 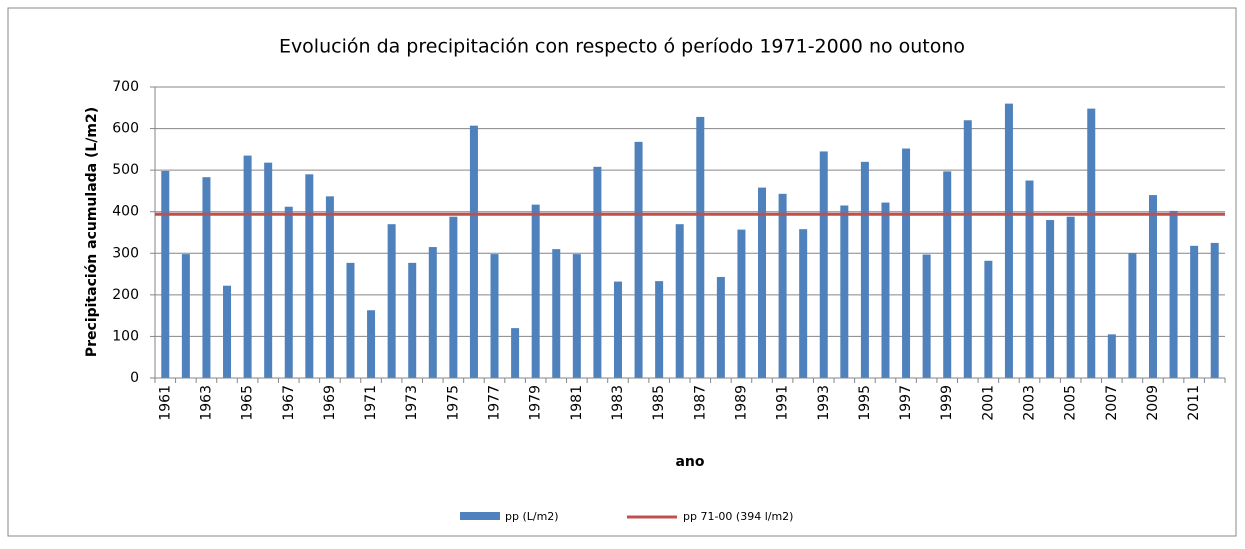 I want to click on x-tick-label: 1977, so click(x=495, y=403).